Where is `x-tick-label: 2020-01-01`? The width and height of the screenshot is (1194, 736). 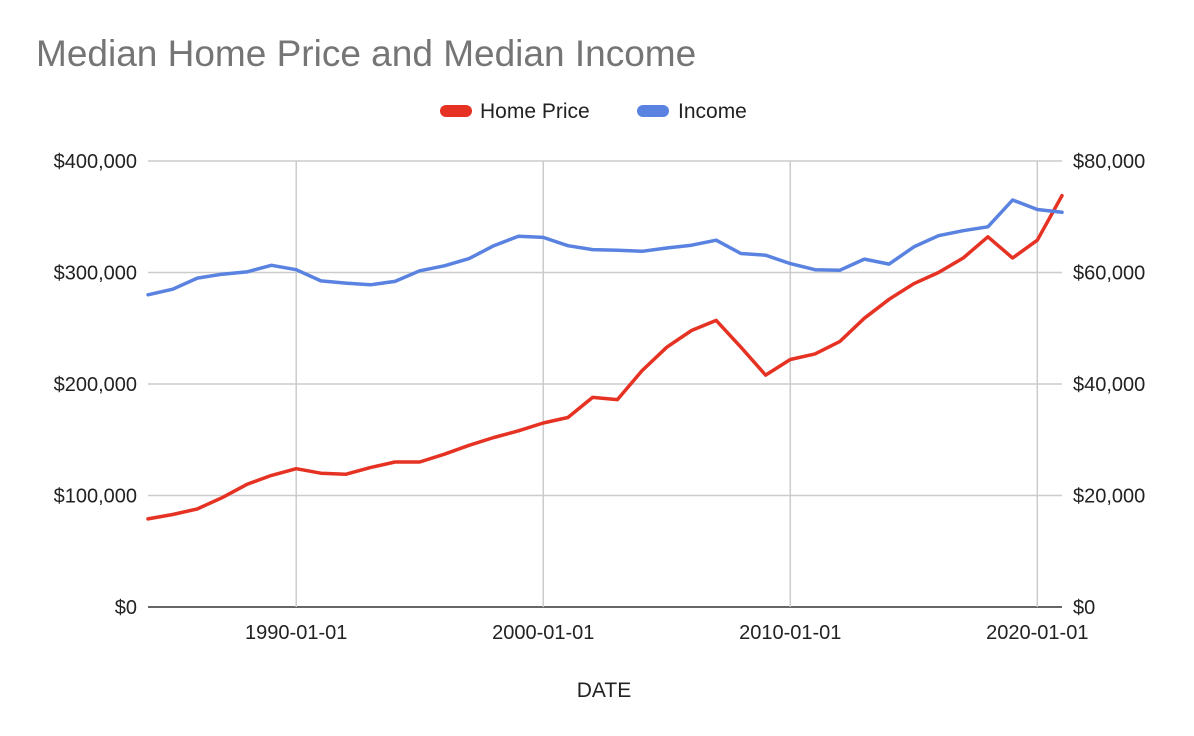
x-tick-label: 2020-01-01 is located at coordinates (1037, 633).